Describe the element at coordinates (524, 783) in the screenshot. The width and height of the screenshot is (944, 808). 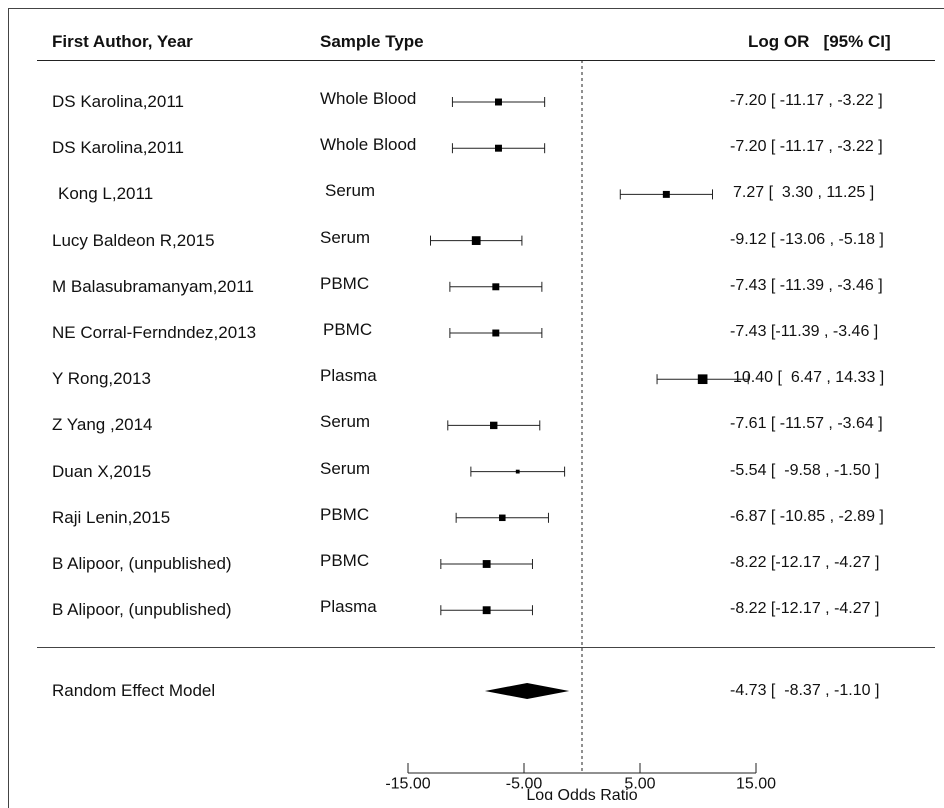
I see `x-tick-label: -5.00` at that location.